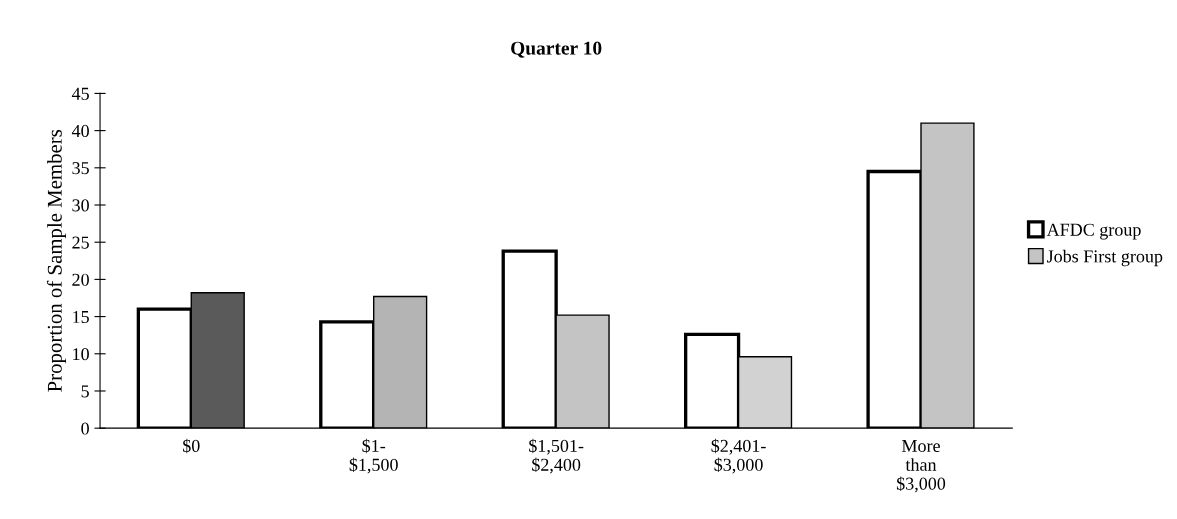  I want to click on y-tick-label: 40, so click(80, 131).